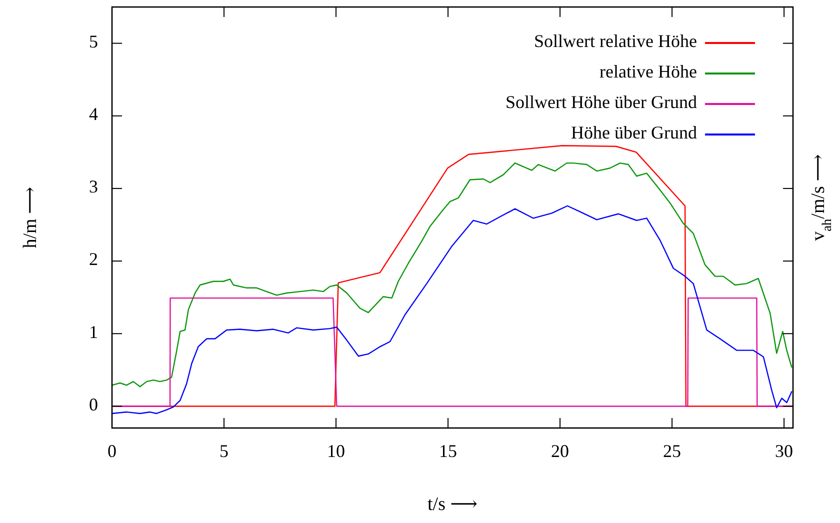 Image resolution: width=840 pixels, height=523 pixels. What do you see at coordinates (453, 504) in the screenshot?
I see `x-axis-title: t/s ⟶` at bounding box center [453, 504].